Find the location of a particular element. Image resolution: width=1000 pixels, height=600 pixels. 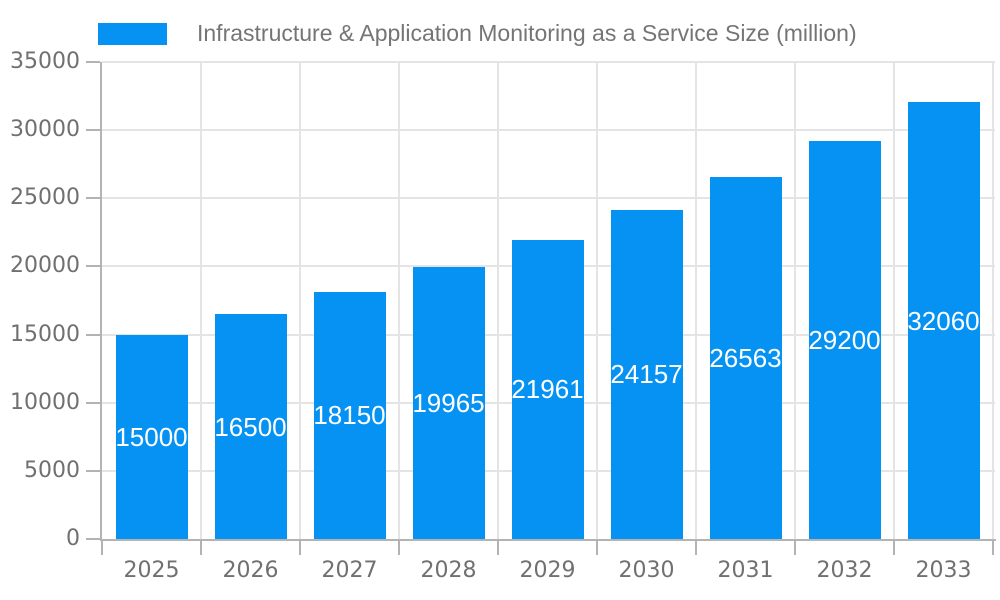

bar-2033 is located at coordinates (943, 320).